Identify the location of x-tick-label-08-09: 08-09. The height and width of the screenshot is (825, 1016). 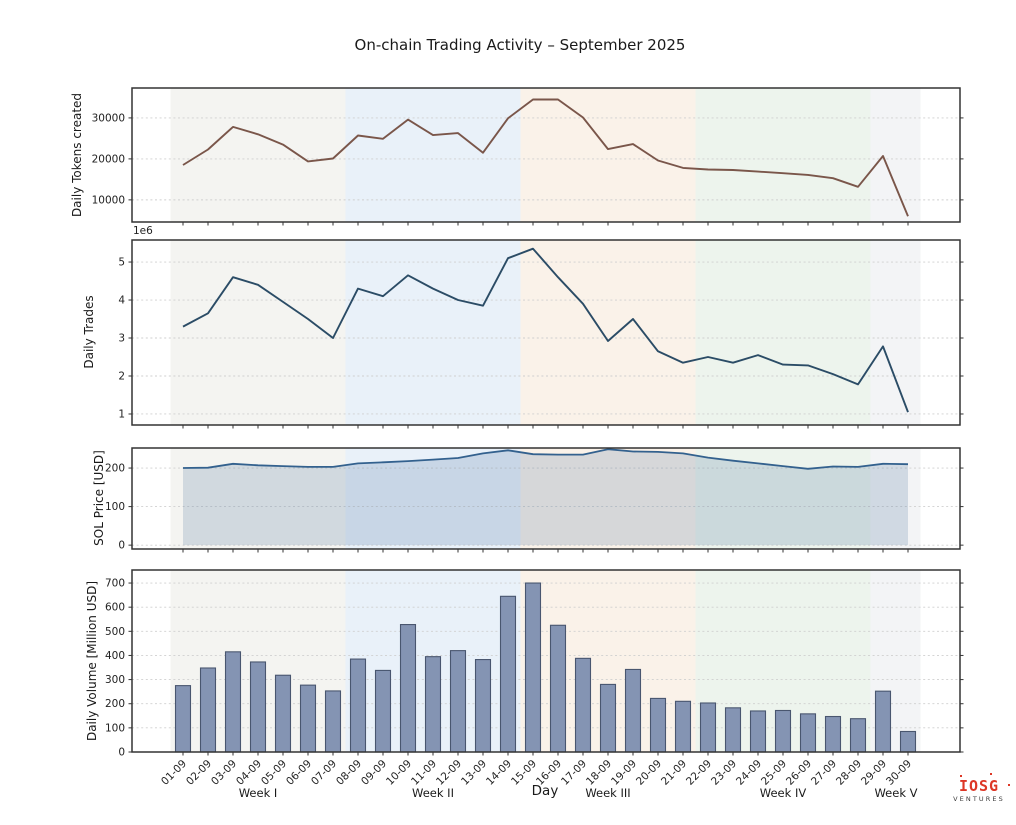
(349, 773).